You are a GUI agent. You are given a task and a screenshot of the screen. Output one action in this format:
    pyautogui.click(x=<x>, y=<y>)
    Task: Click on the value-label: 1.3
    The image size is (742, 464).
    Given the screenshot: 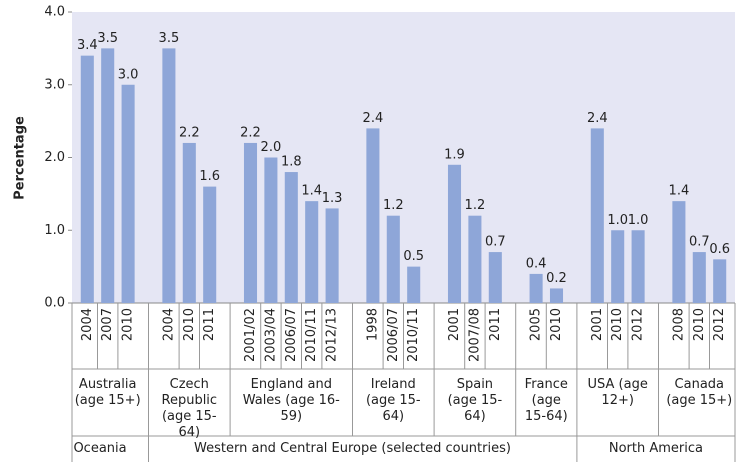 What is the action you would take?
    pyautogui.click(x=332, y=198)
    